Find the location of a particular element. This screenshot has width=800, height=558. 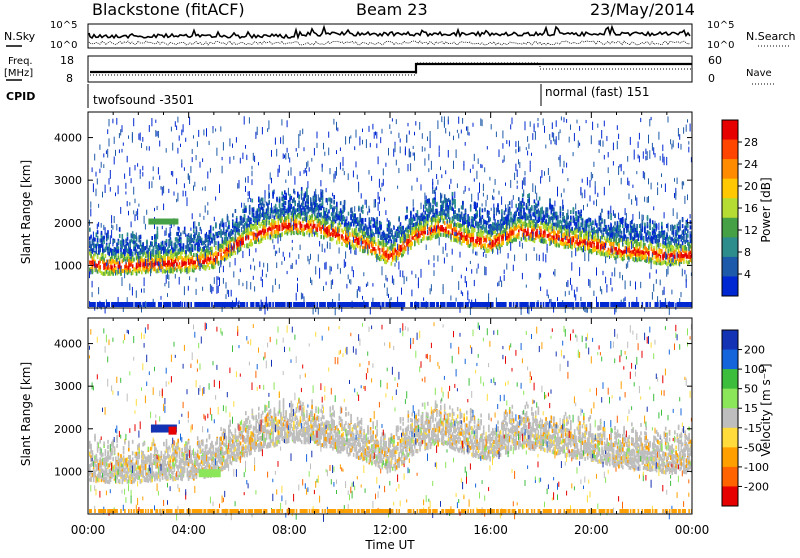

nave-label: Nave is located at coordinates (759, 73).